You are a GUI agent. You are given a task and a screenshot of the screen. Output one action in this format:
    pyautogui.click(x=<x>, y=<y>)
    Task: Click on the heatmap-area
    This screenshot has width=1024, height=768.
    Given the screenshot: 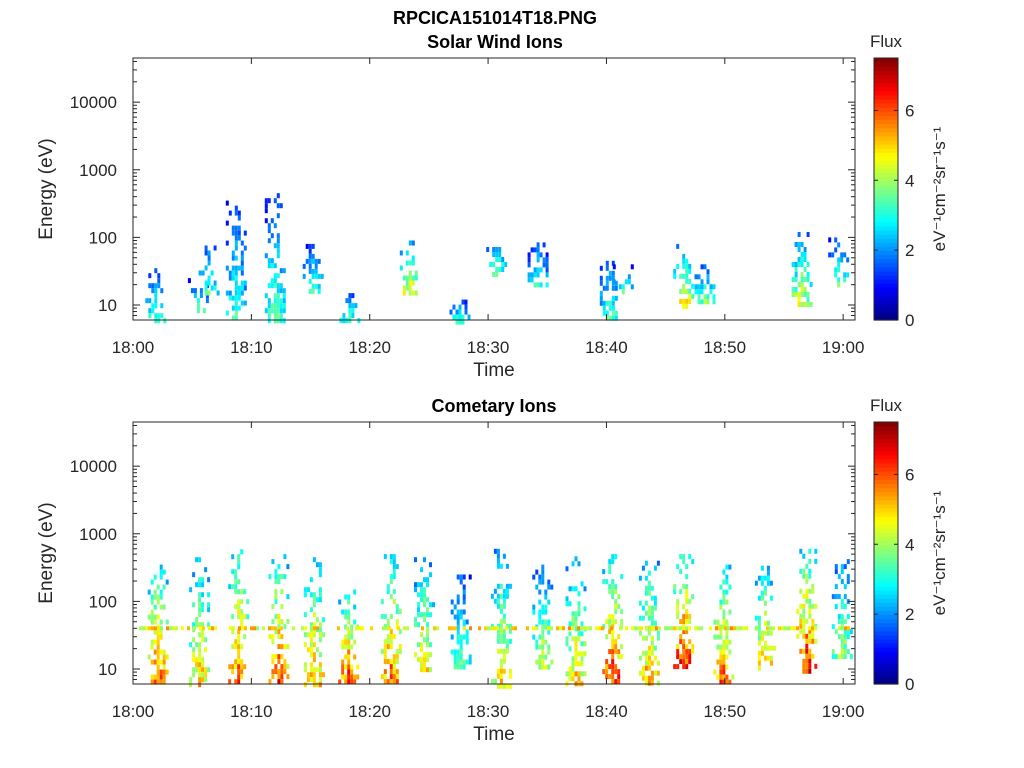 What is the action you would take?
    pyautogui.click(x=496, y=618)
    